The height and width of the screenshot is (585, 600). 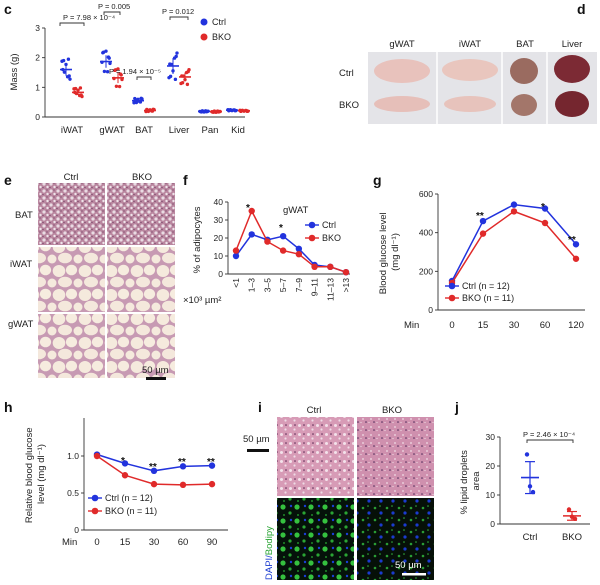 I want to click on g-x-ticks: 0 15 30 60 120, so click(x=516, y=325).